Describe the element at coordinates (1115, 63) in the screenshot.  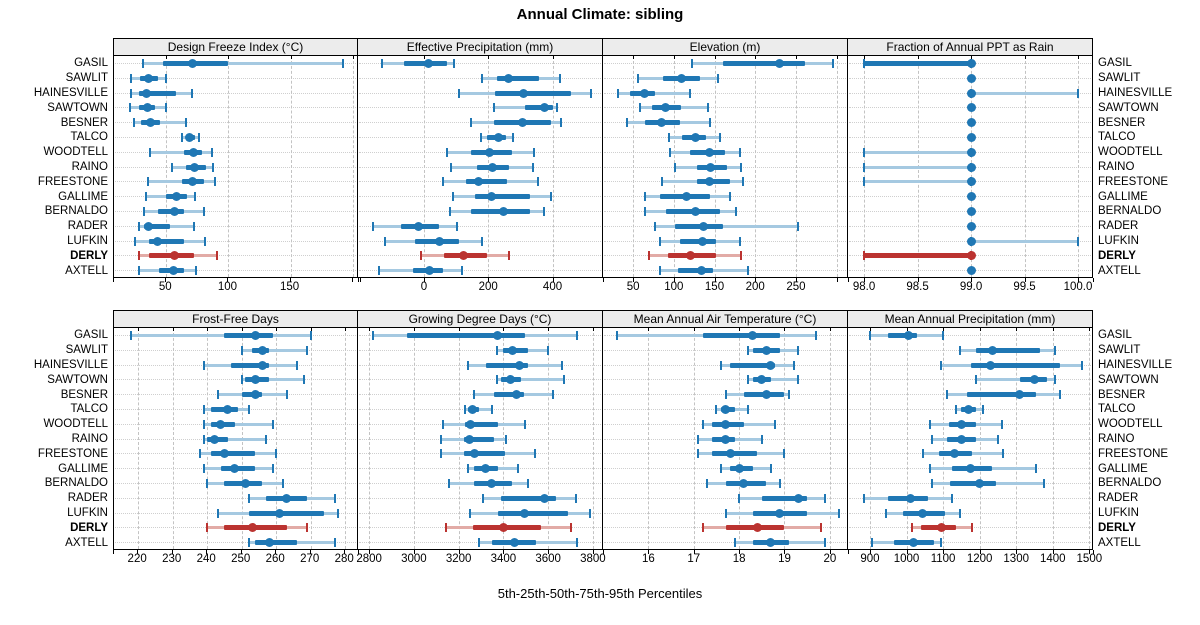
I see `station-label-right-gasil: GASIL` at that location.